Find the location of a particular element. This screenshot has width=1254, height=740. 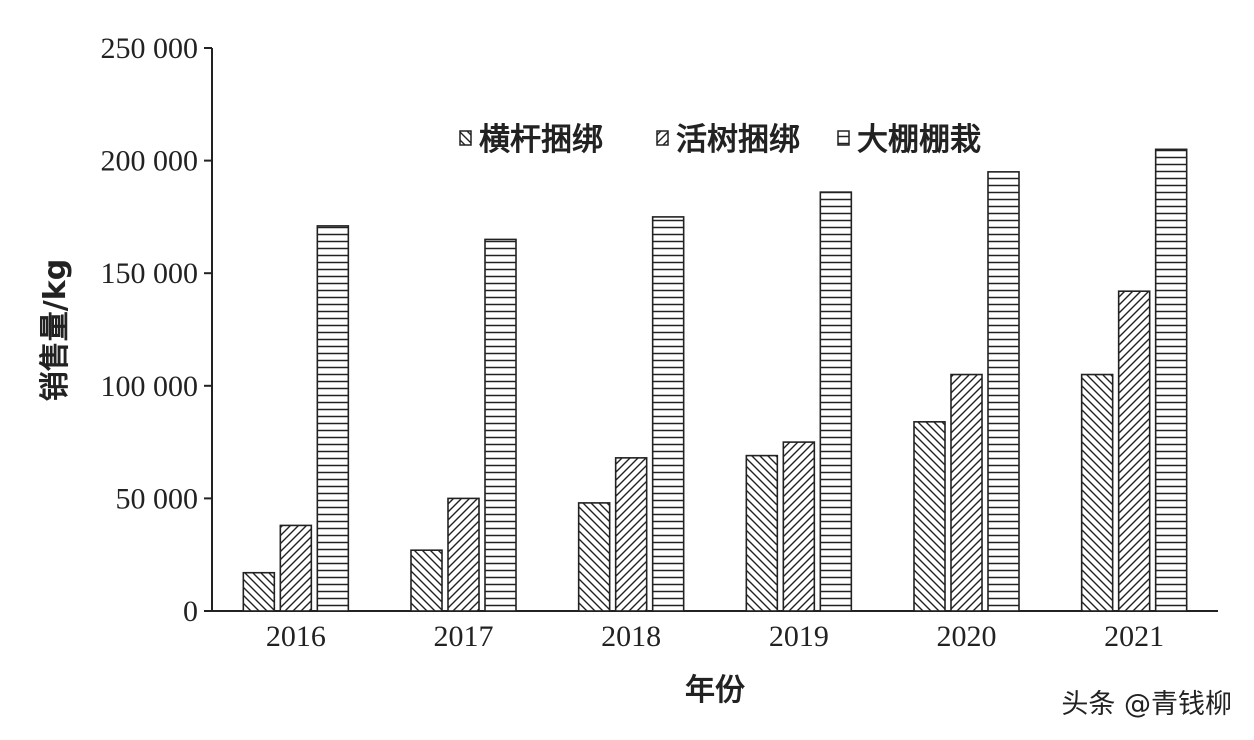

x-tick-label: 2021 is located at coordinates (1134, 636).